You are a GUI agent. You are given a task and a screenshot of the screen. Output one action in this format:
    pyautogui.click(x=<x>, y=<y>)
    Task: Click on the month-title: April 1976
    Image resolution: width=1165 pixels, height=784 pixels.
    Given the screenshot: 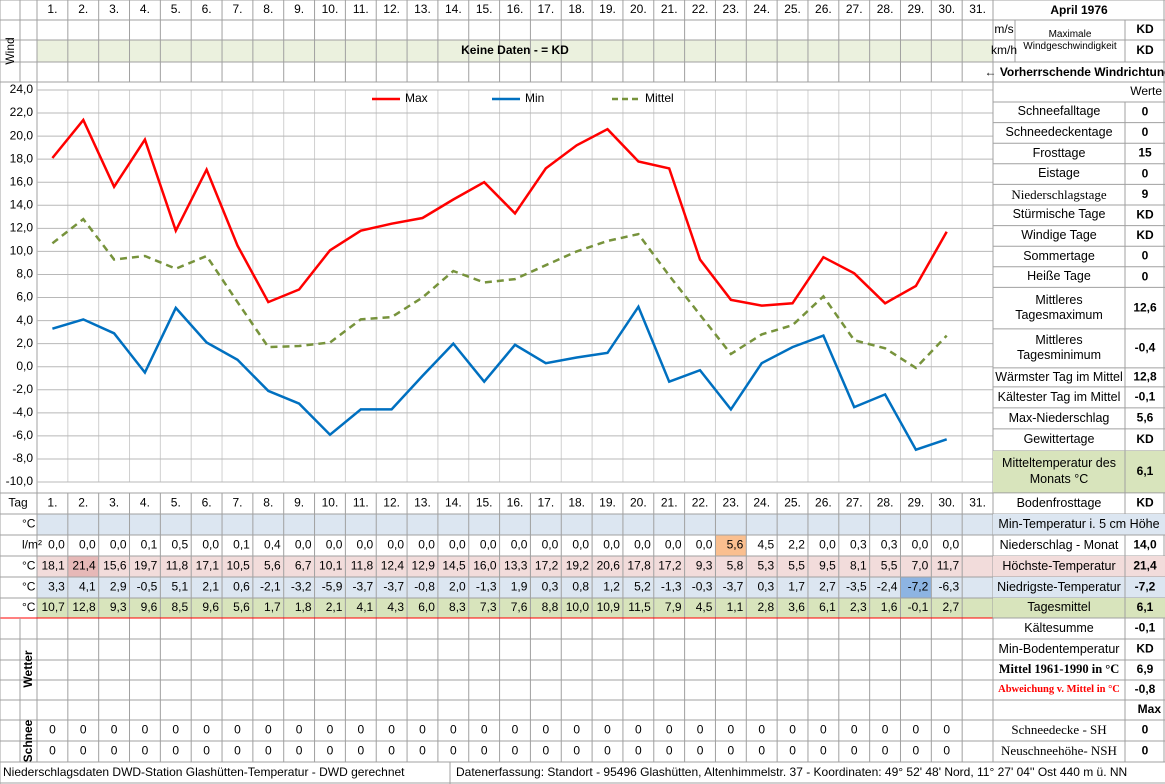 What is the action you would take?
    pyautogui.click(x=1079, y=10)
    